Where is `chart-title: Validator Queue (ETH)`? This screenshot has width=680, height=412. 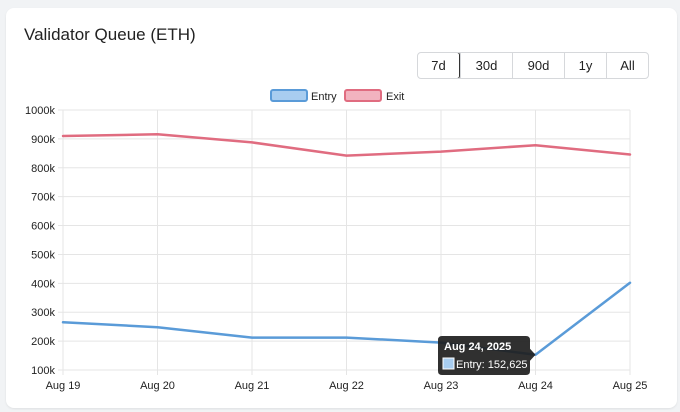 chart-title: Validator Queue (ETH) is located at coordinates (110, 34).